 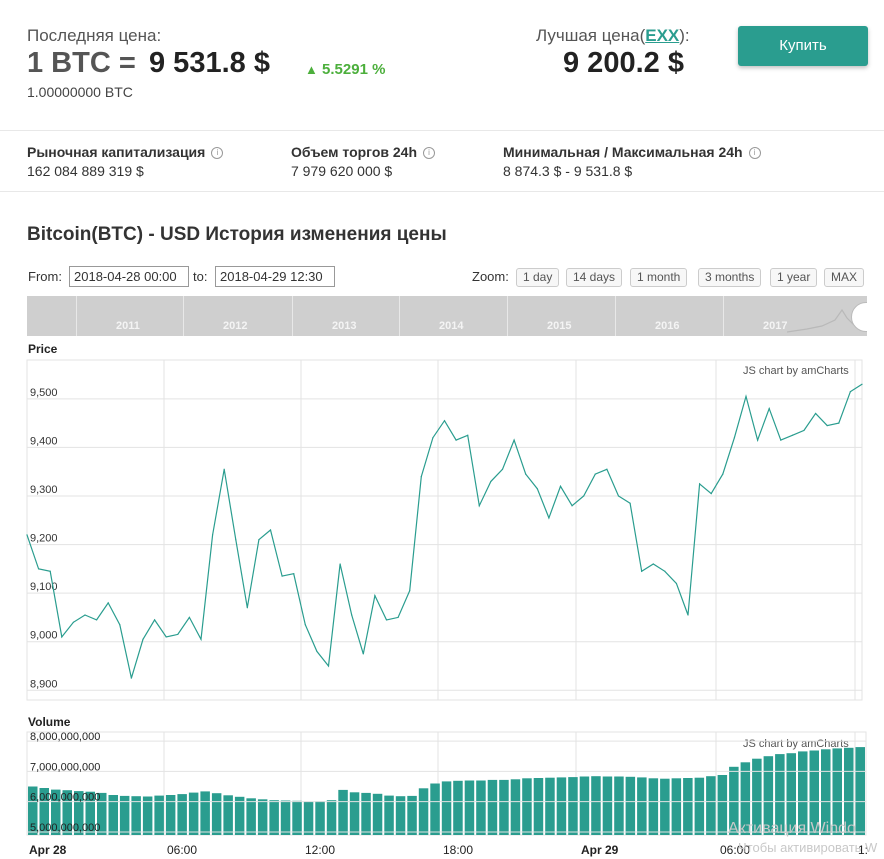 What do you see at coordinates (794, 277) in the screenshot?
I see `zoom-1-year: 1 year` at bounding box center [794, 277].